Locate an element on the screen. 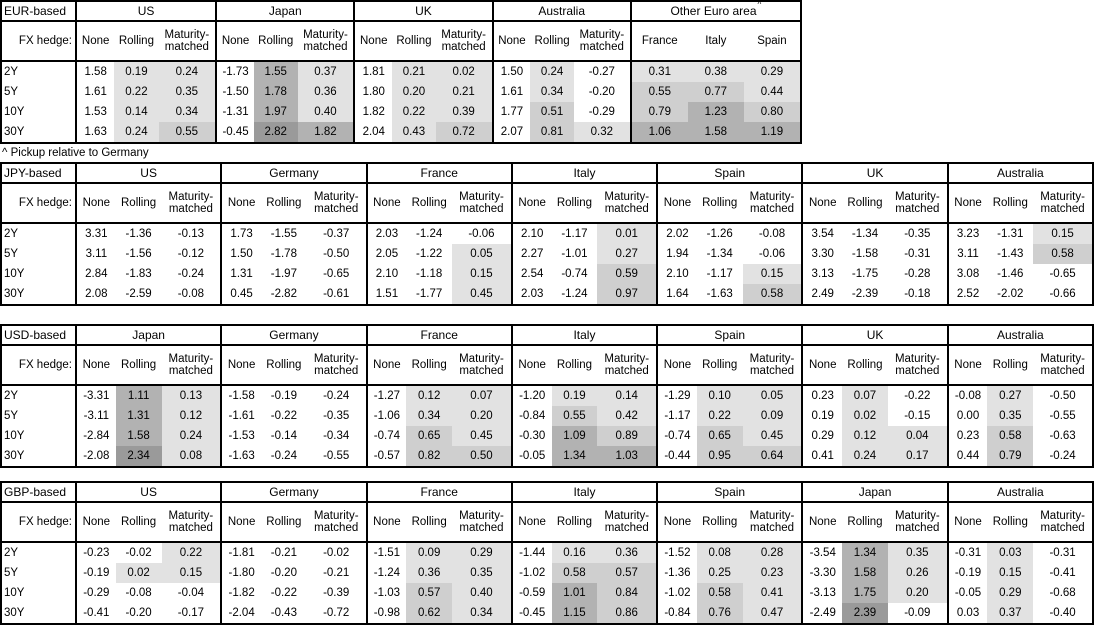 The width and height of the screenshot is (1094, 642). value-cell: 0.45 is located at coordinates (241, 294).